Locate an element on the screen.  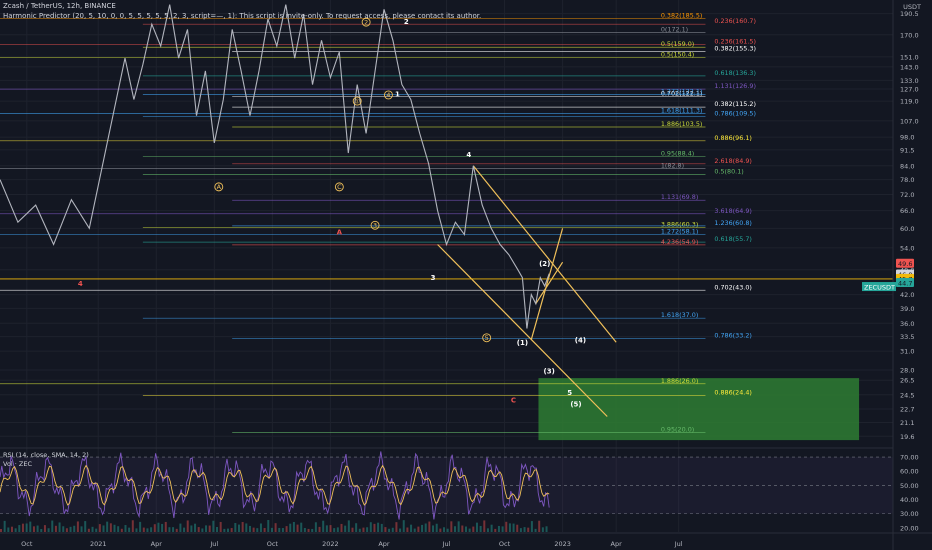
price-tick-label: 19.6 is located at coordinates (907, 437).